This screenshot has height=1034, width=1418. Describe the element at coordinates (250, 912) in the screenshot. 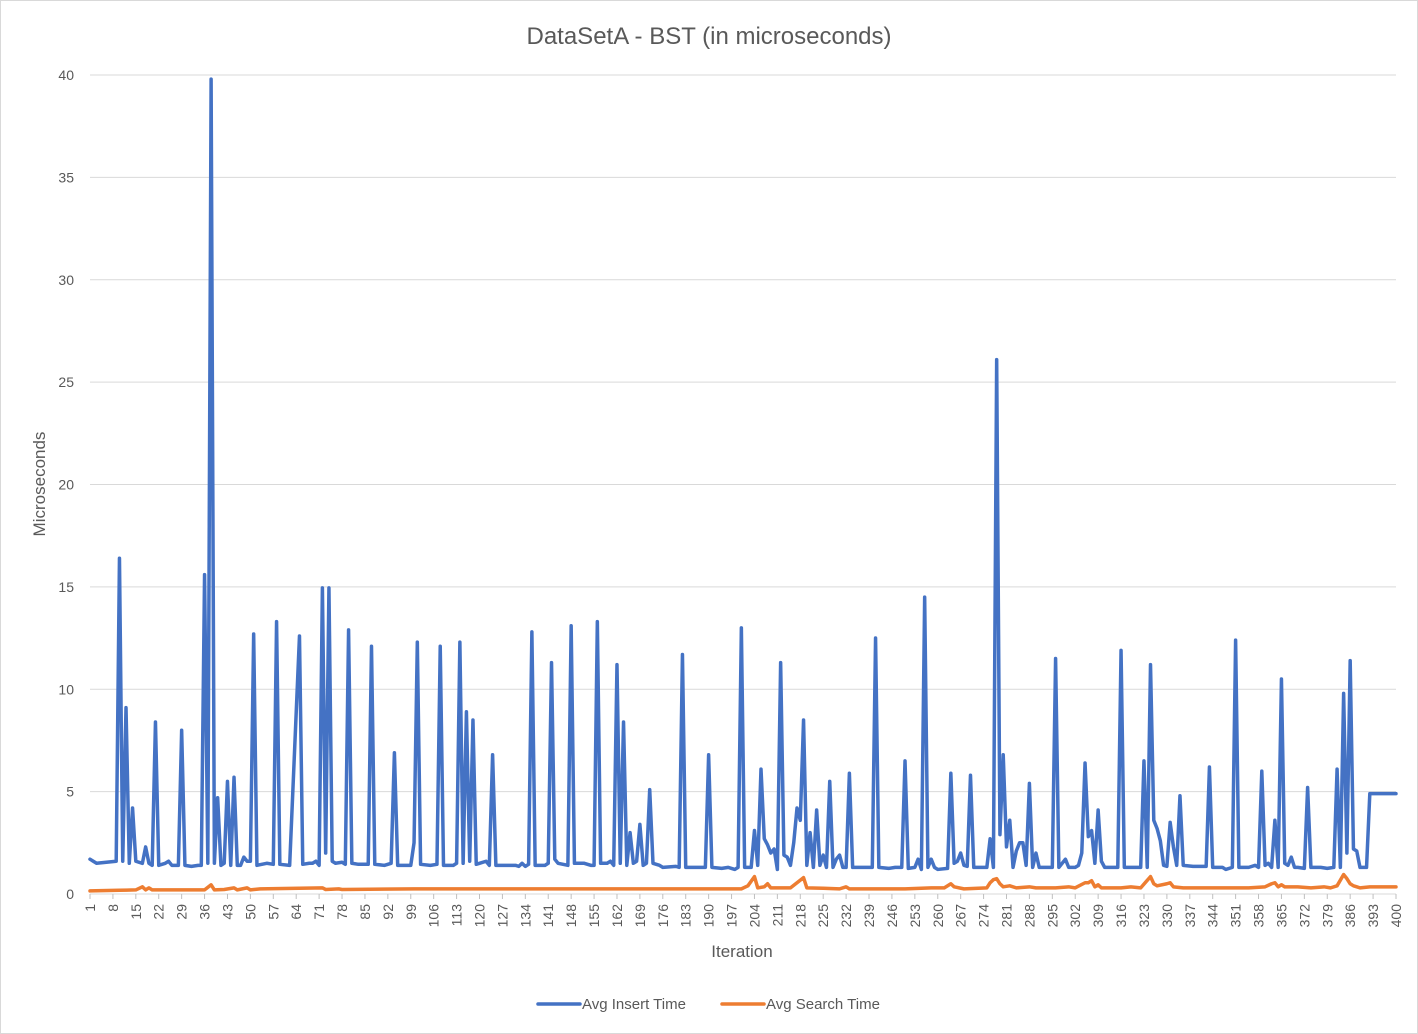

I see `x-tick-label: 50` at that location.